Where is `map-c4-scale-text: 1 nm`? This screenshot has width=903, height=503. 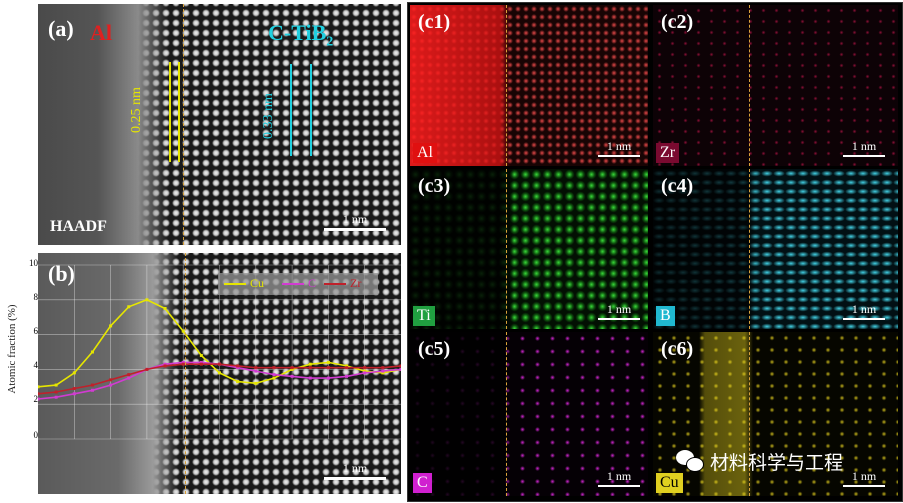
map-c4-scale-text: 1 nm is located at coordinates (864, 309).